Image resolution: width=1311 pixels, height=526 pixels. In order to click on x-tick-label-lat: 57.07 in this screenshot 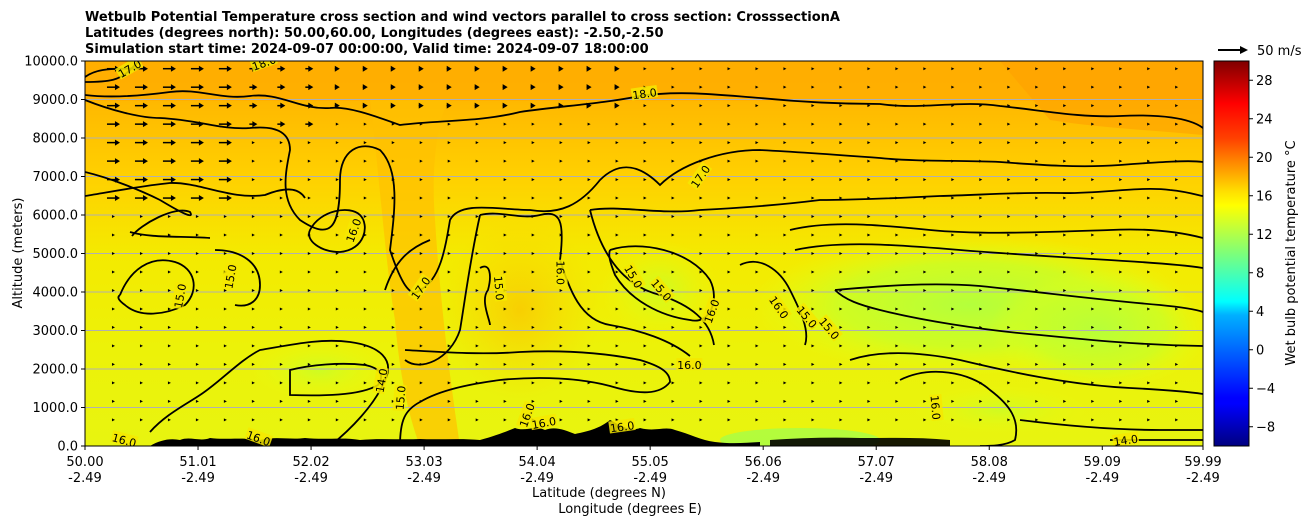, I will do `click(876, 462)`.